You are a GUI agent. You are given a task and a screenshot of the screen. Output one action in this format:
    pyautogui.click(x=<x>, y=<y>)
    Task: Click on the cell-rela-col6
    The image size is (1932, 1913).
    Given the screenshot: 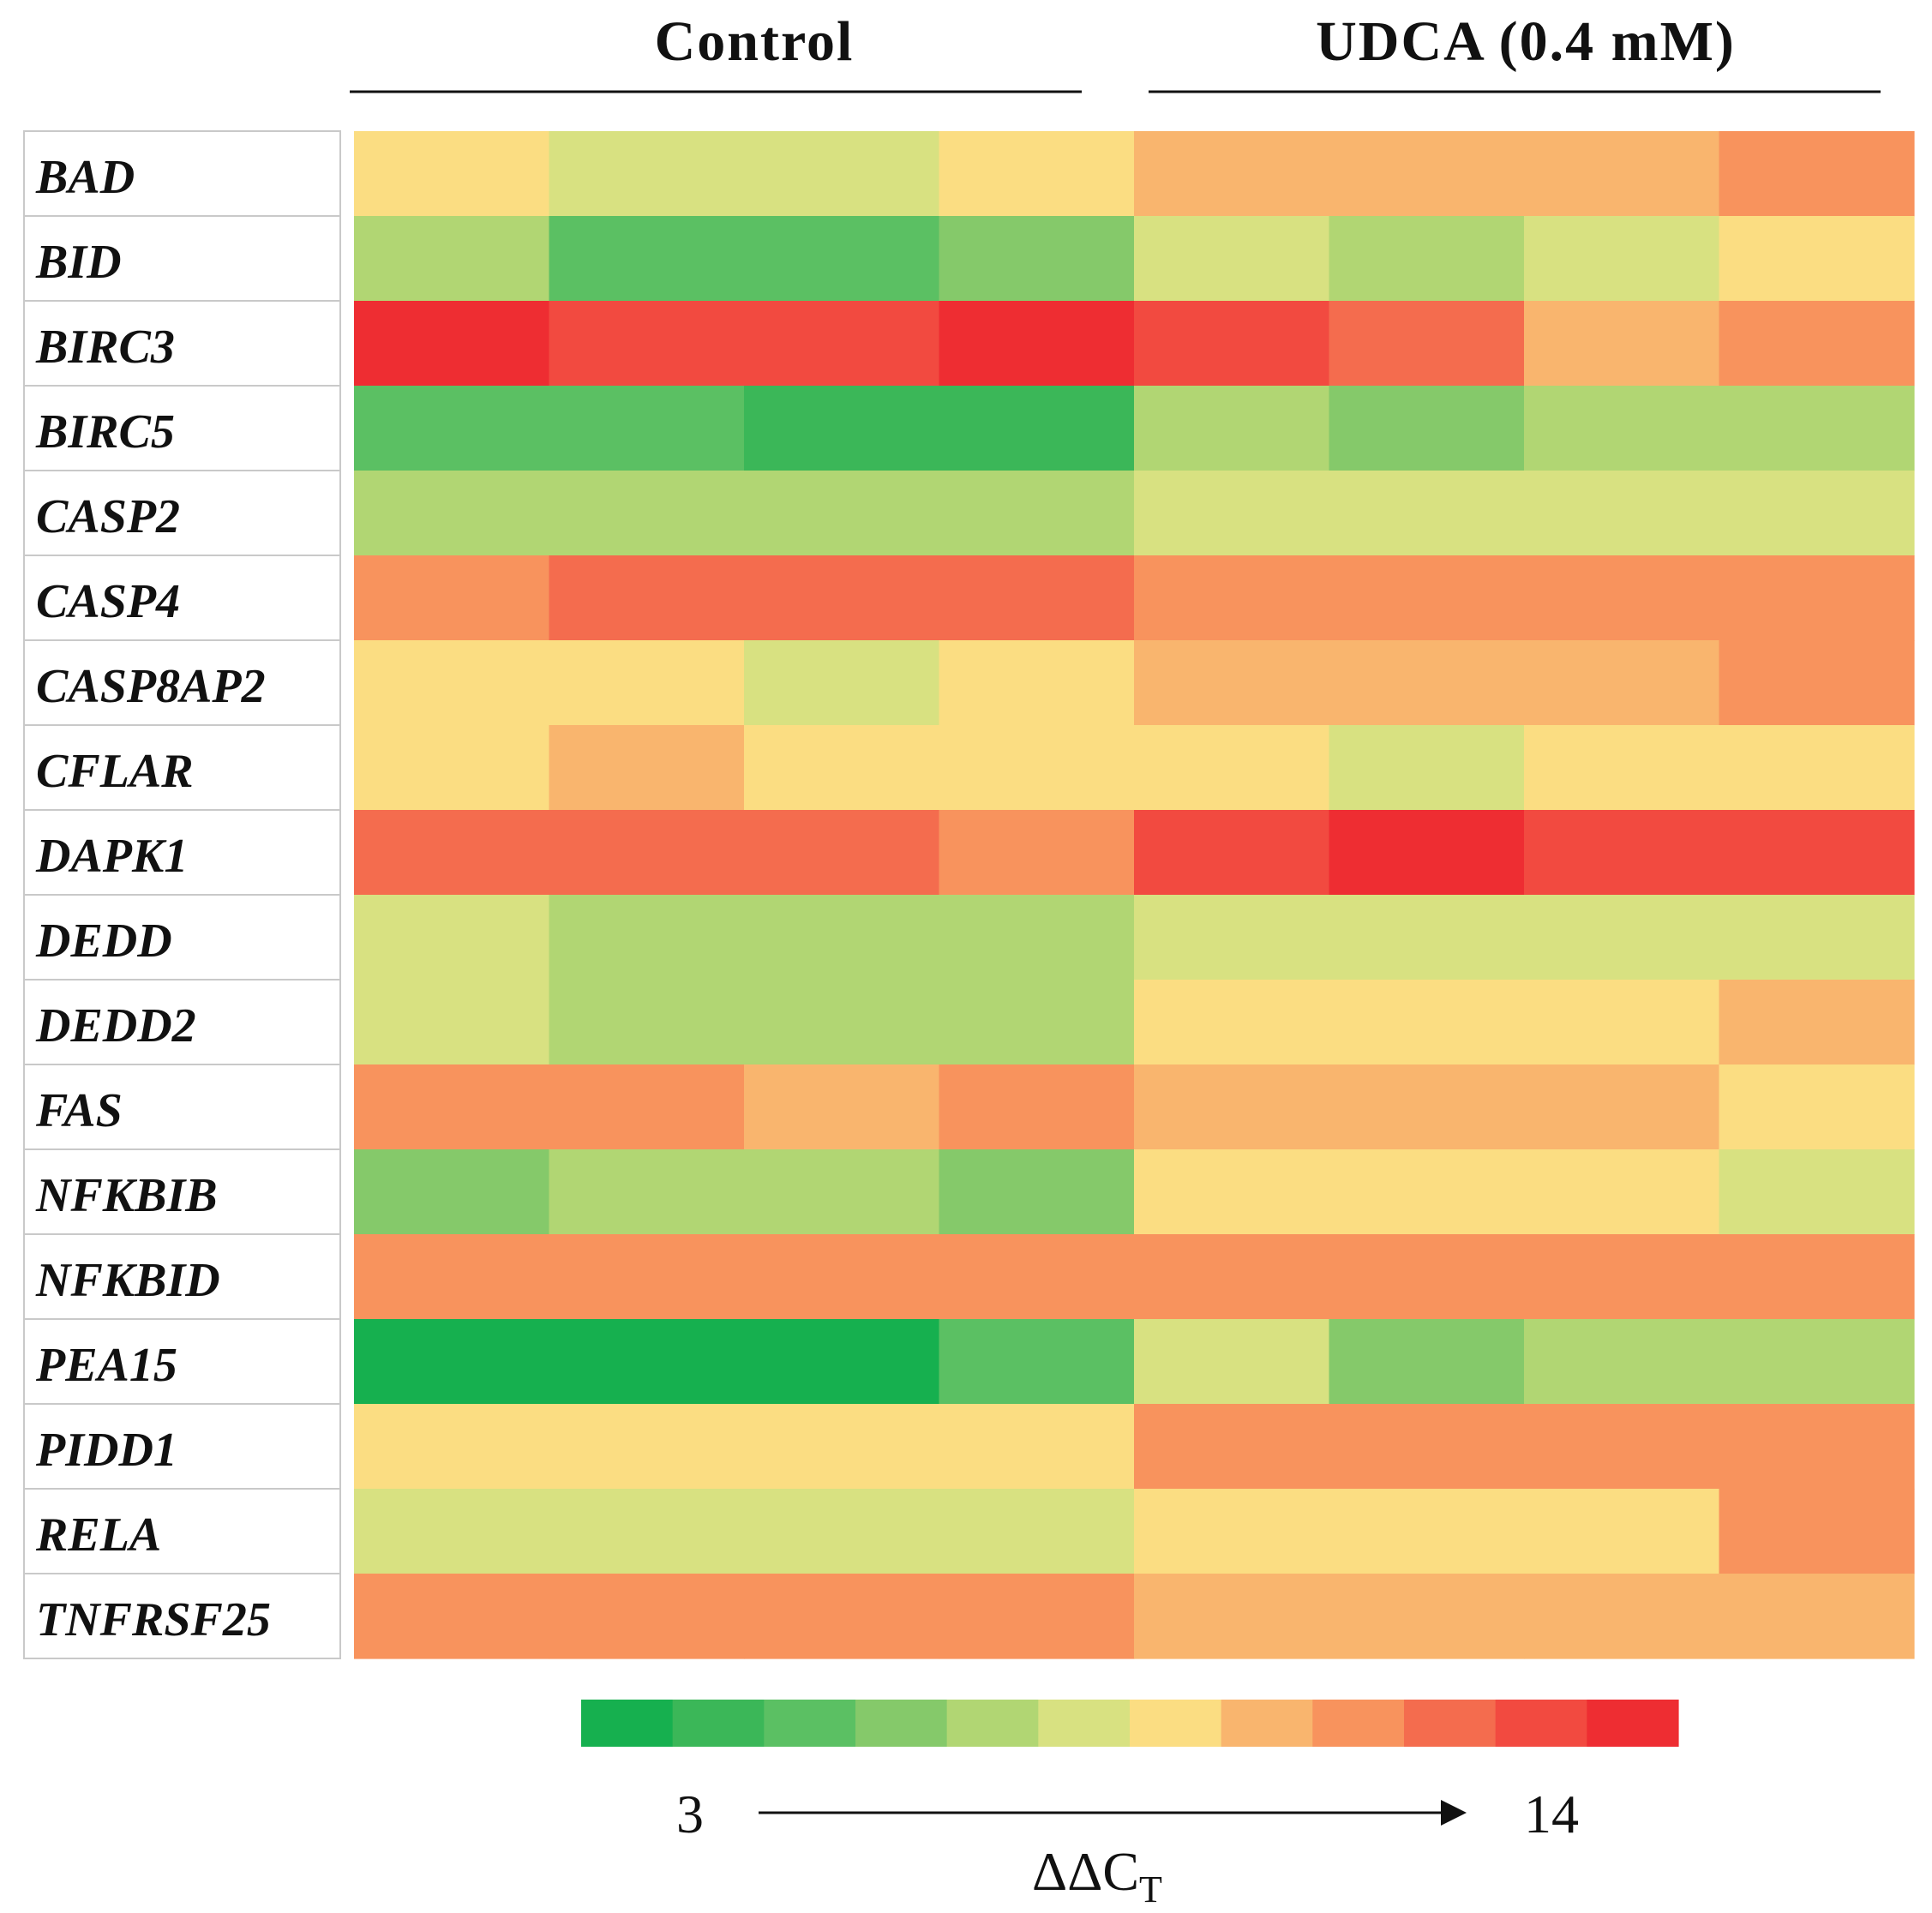 What is the action you would take?
    pyautogui.click(x=1427, y=1531)
    